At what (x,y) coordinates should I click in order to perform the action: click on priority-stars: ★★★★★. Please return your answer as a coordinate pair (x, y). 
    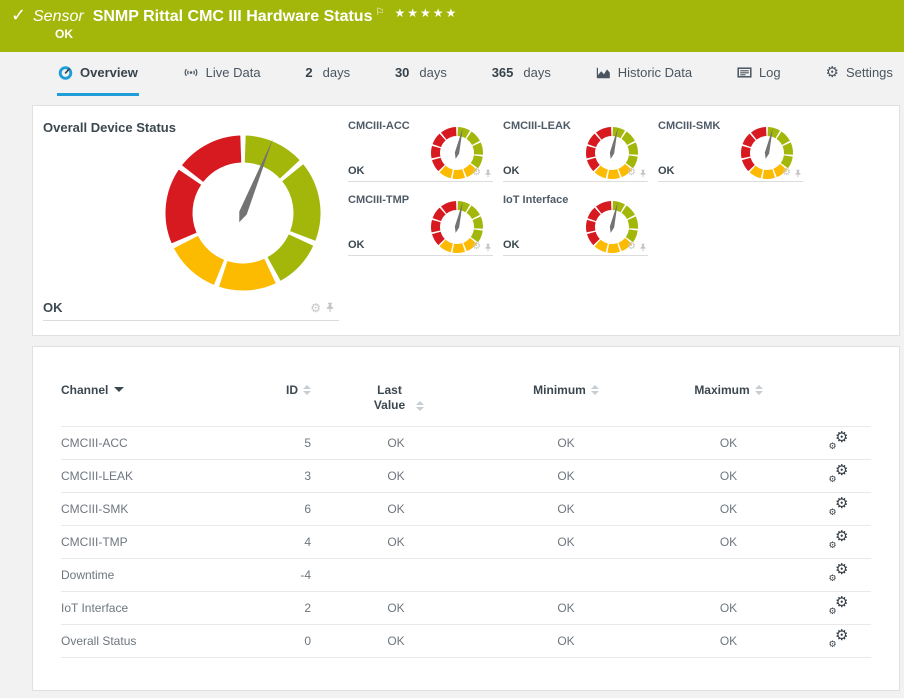
    Looking at the image, I should click on (426, 13).